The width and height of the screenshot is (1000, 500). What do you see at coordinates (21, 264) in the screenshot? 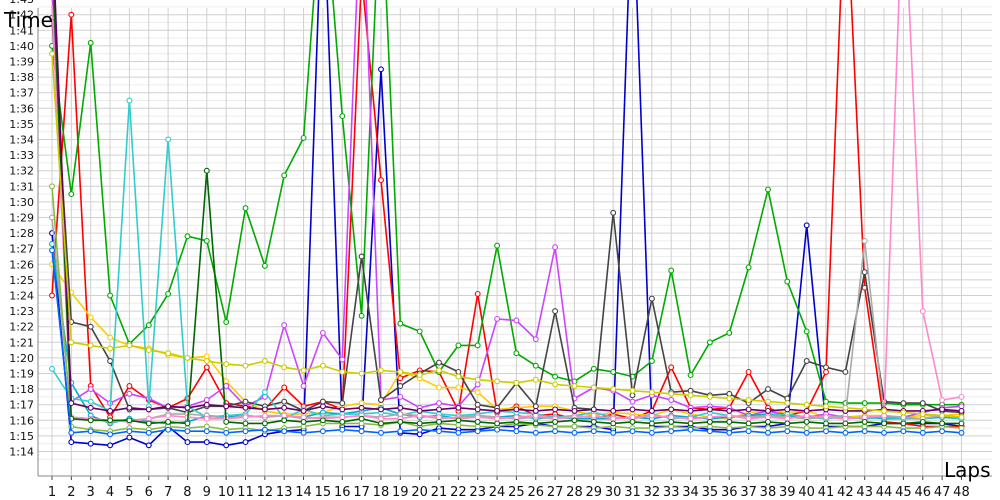
I see `y-tick-label: 1:26` at bounding box center [21, 264].